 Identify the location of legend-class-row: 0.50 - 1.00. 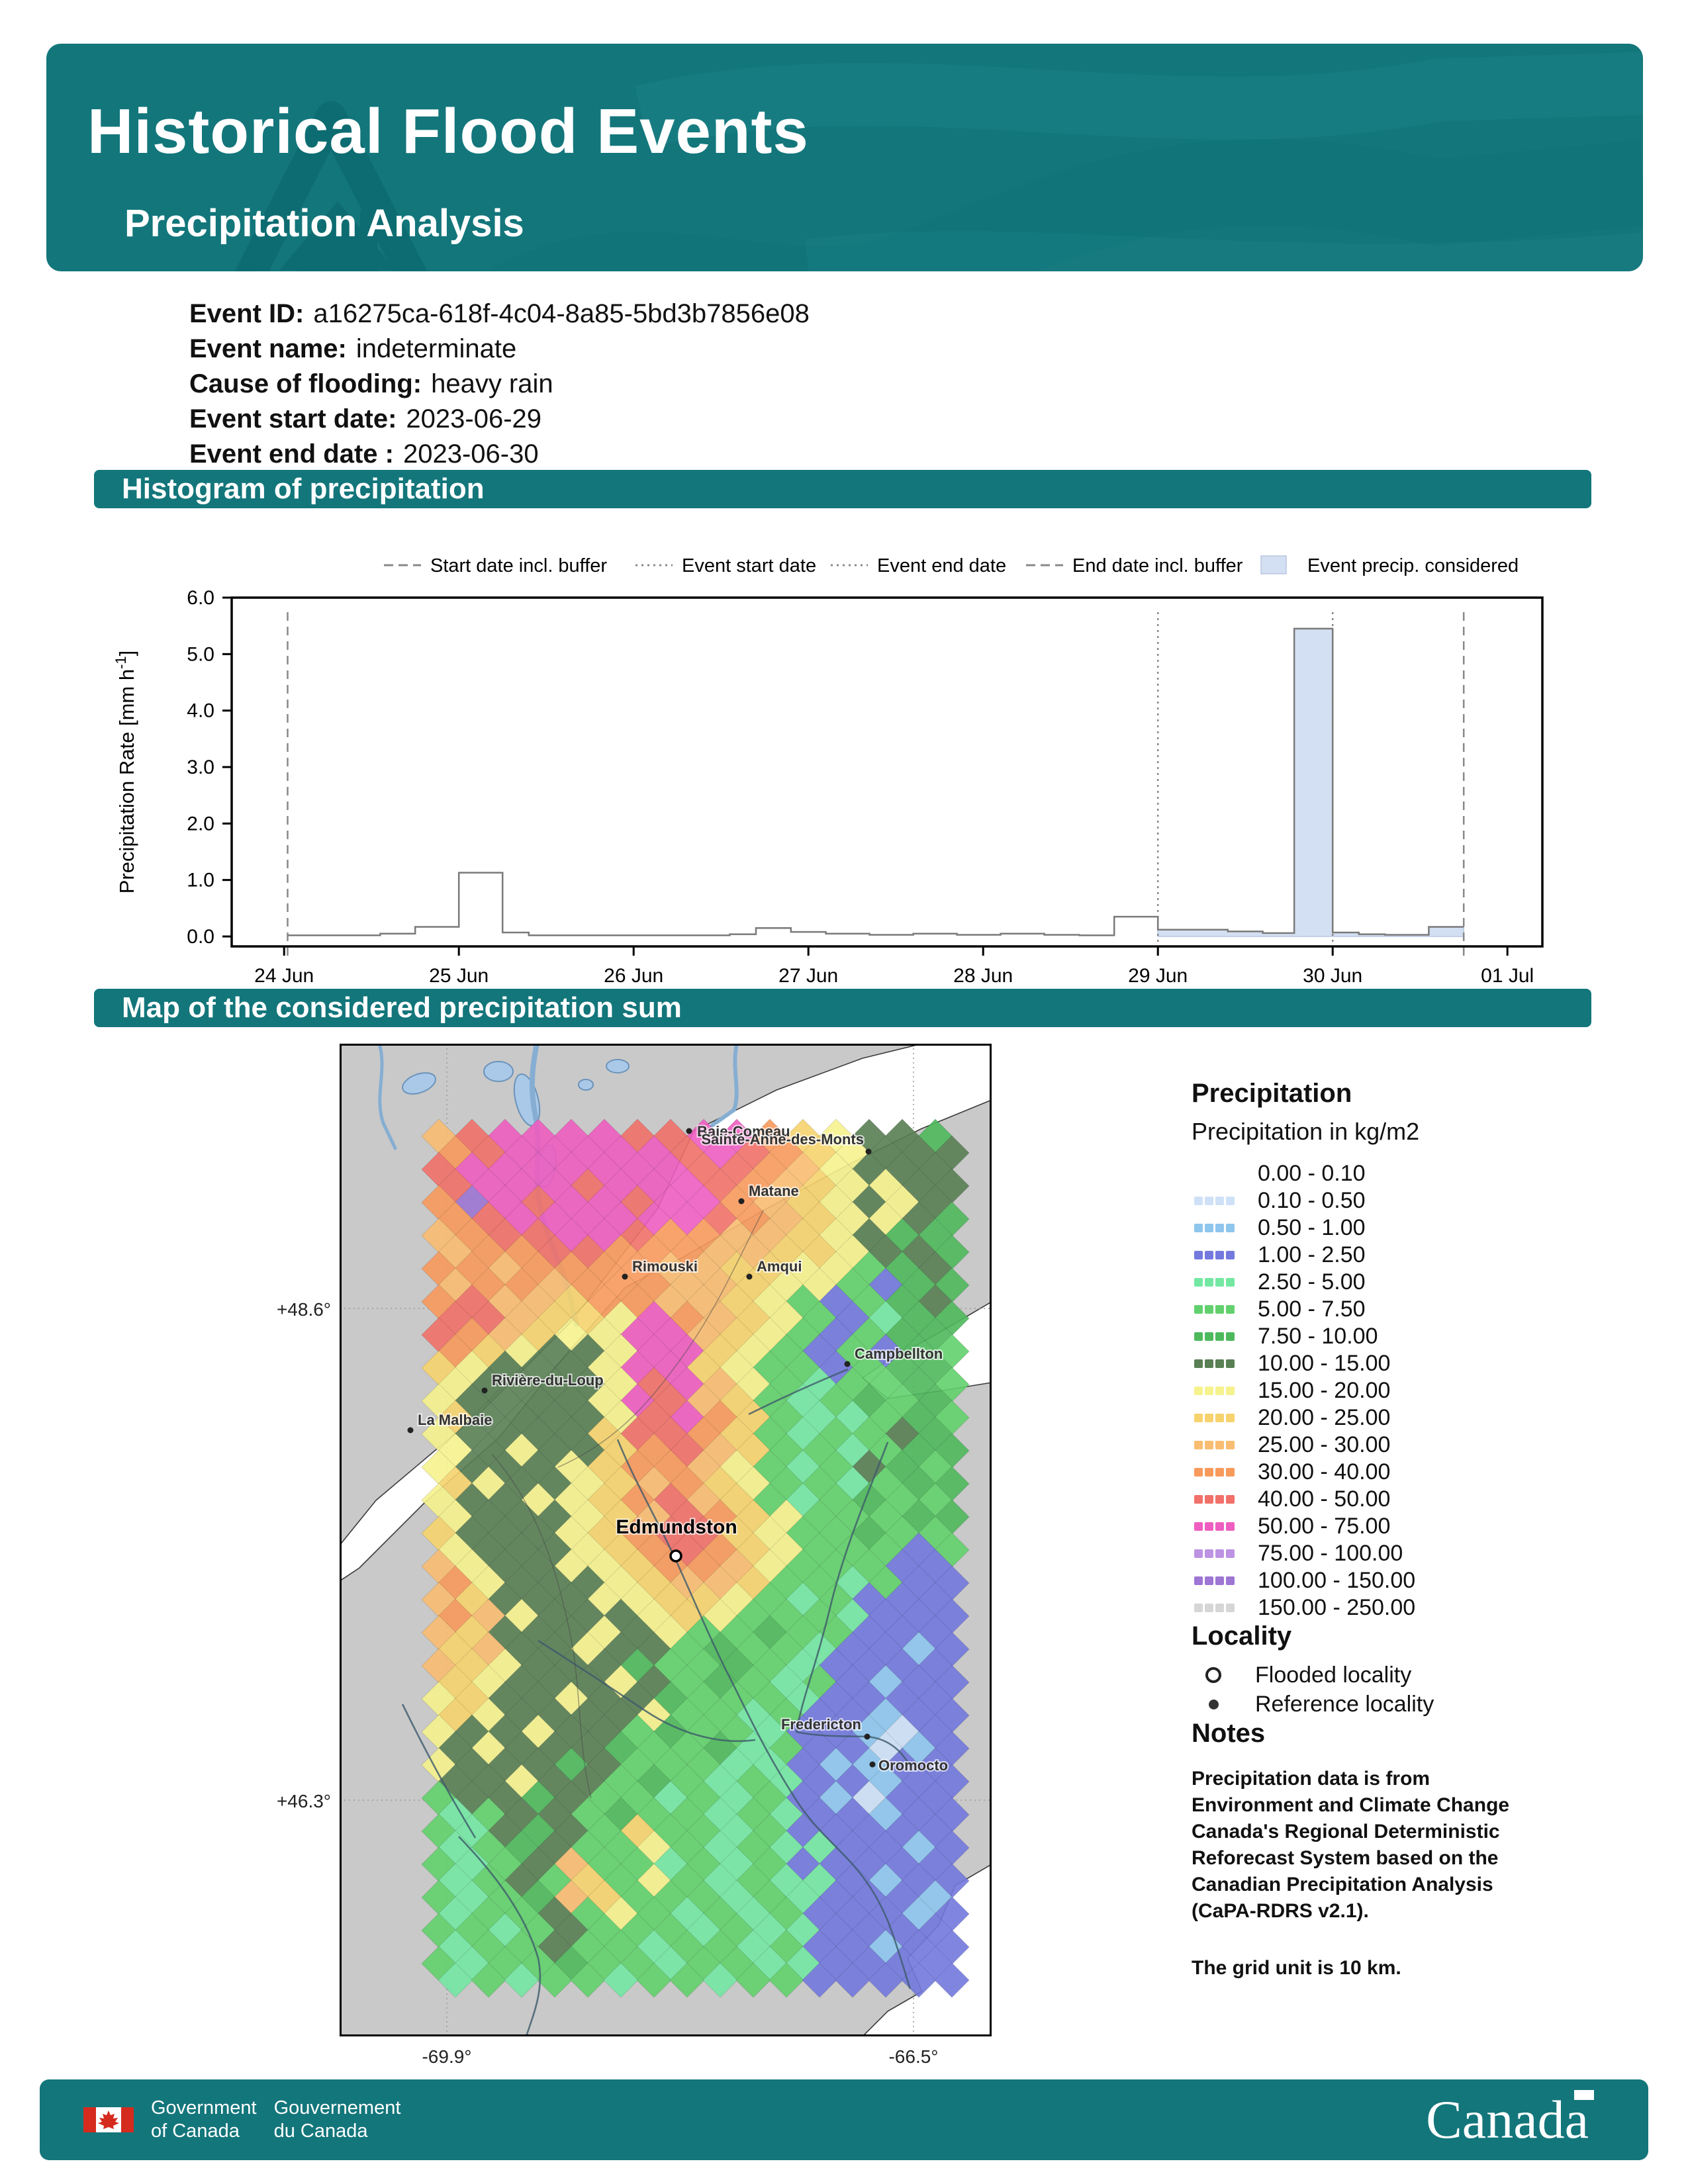
(1390, 1228).